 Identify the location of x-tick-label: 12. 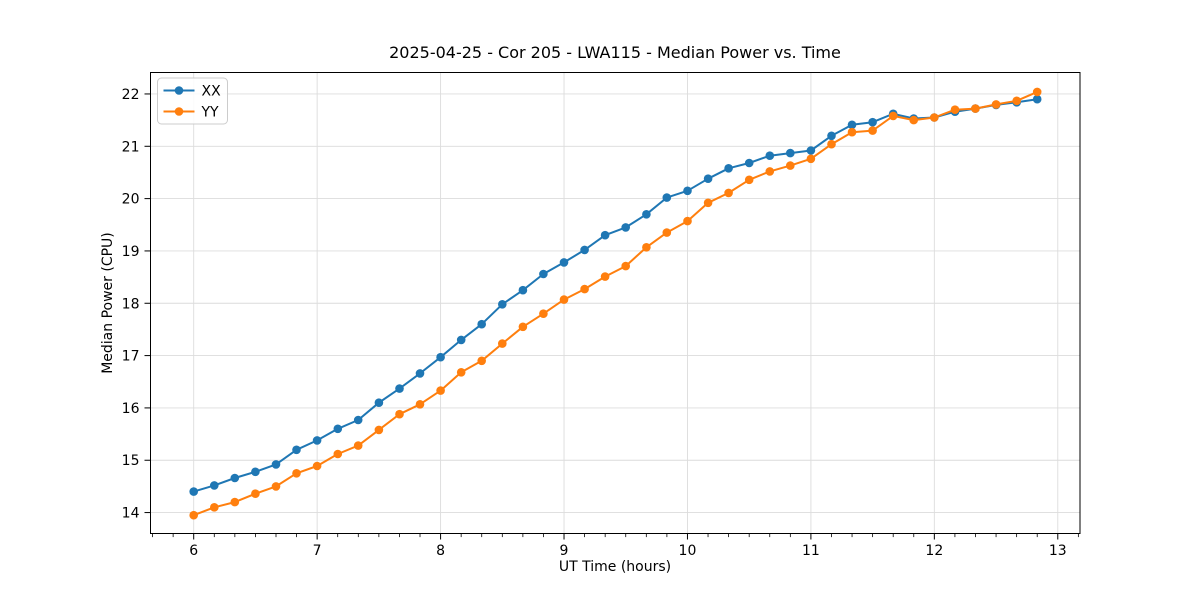
(934, 551).